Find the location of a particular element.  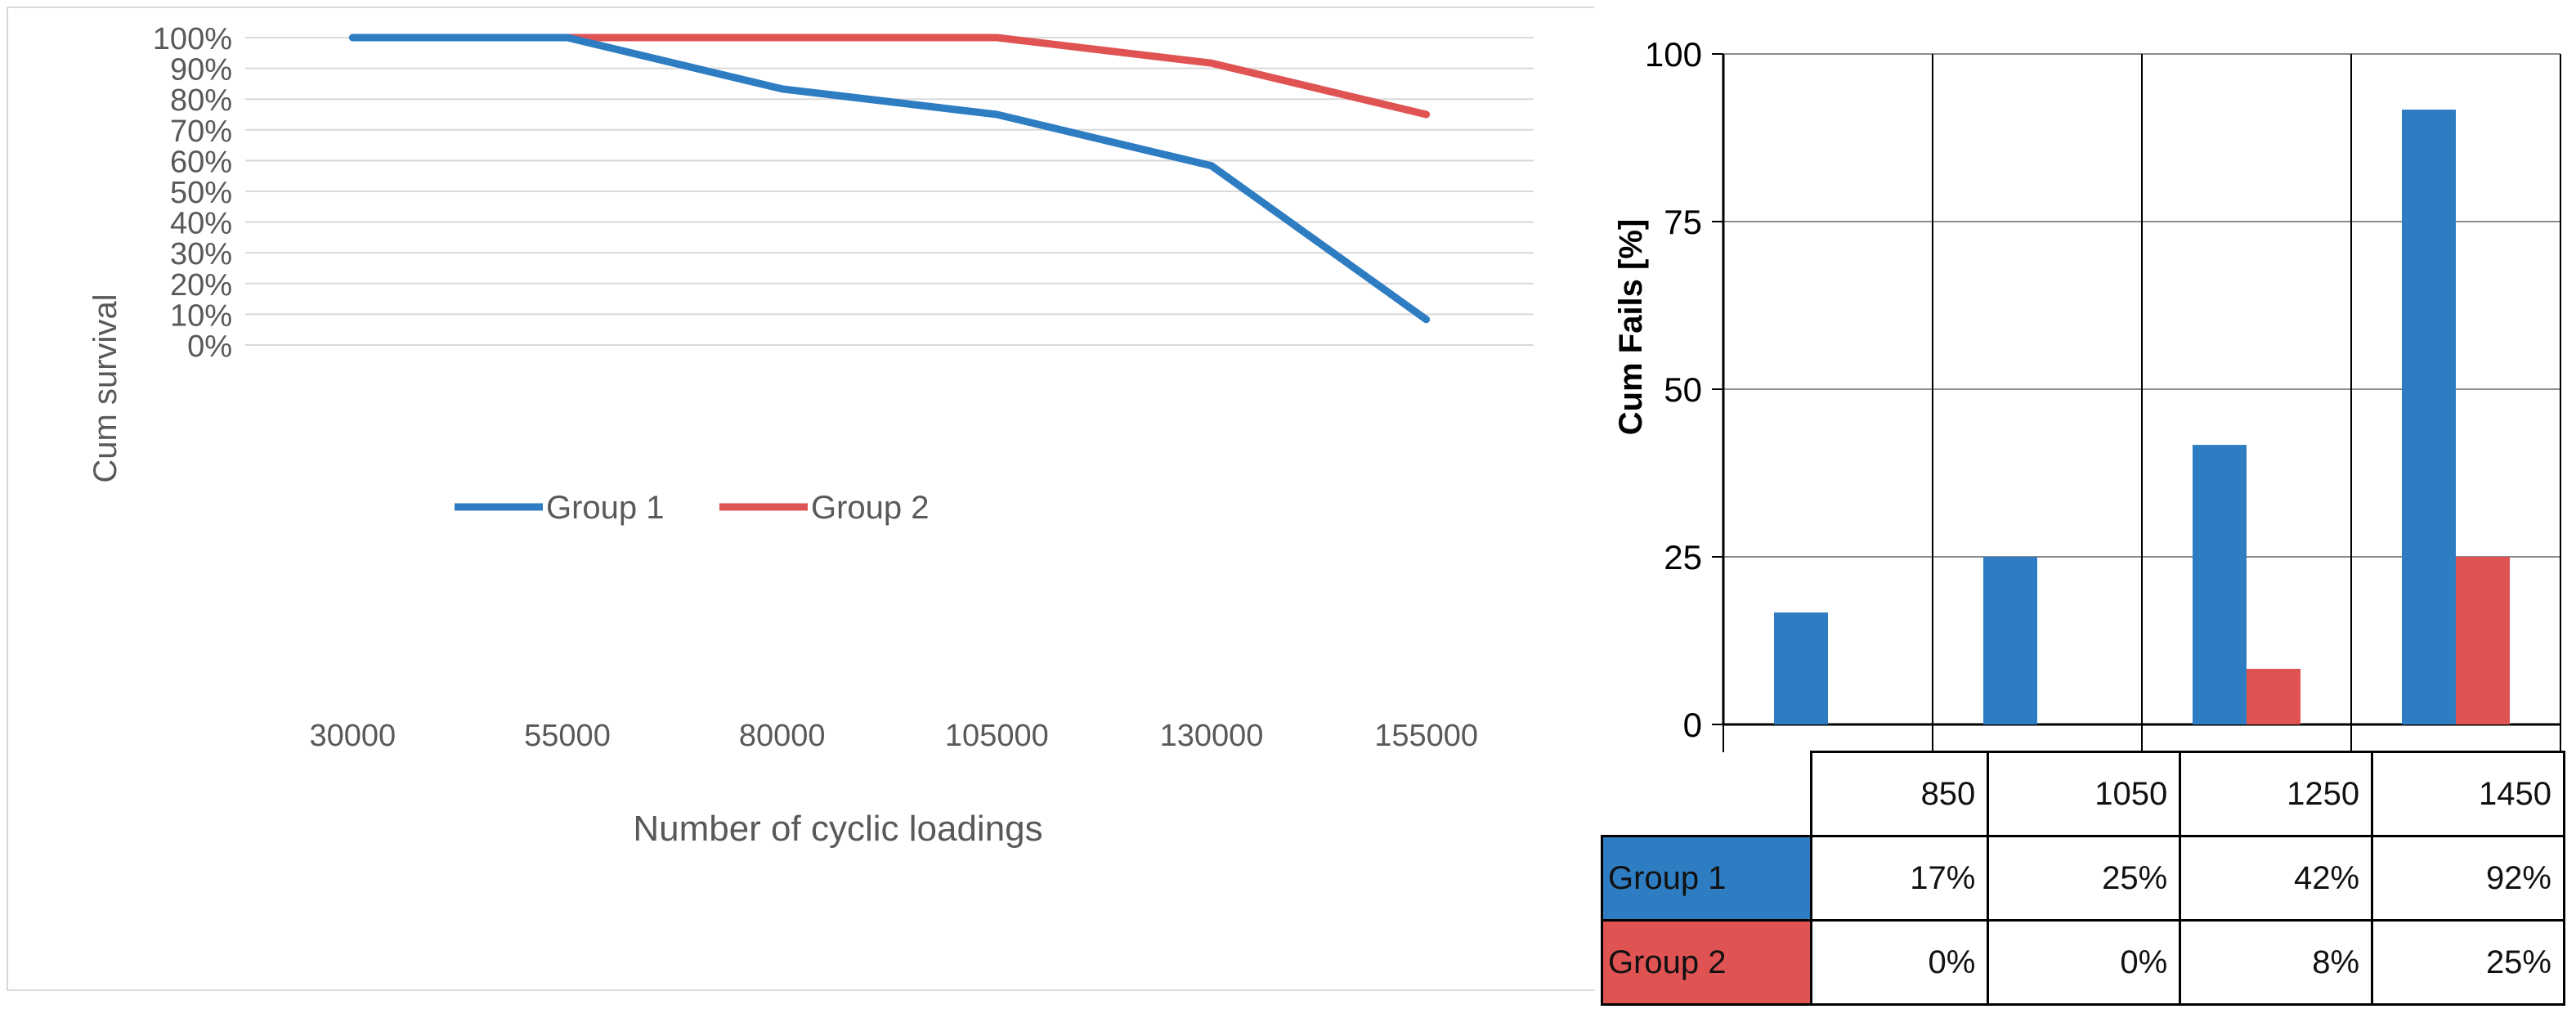

legend-label: Group 2 is located at coordinates (870, 508).